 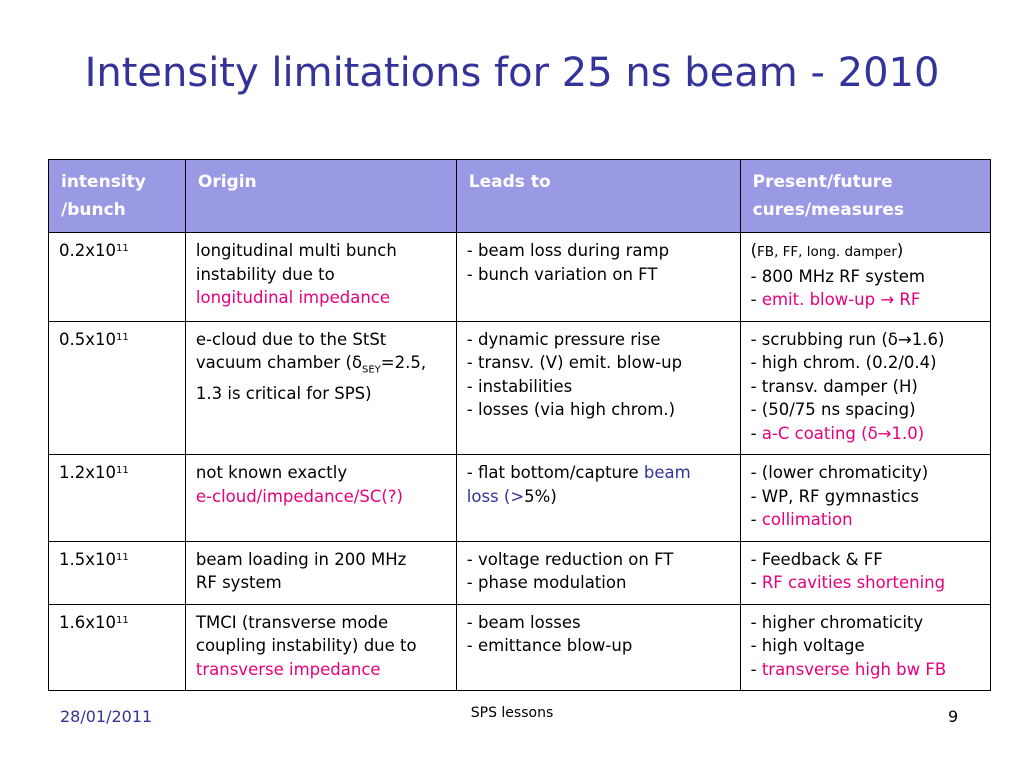 What do you see at coordinates (853, 582) in the screenshot?
I see `cures-highlight: RF cavities shortening` at bounding box center [853, 582].